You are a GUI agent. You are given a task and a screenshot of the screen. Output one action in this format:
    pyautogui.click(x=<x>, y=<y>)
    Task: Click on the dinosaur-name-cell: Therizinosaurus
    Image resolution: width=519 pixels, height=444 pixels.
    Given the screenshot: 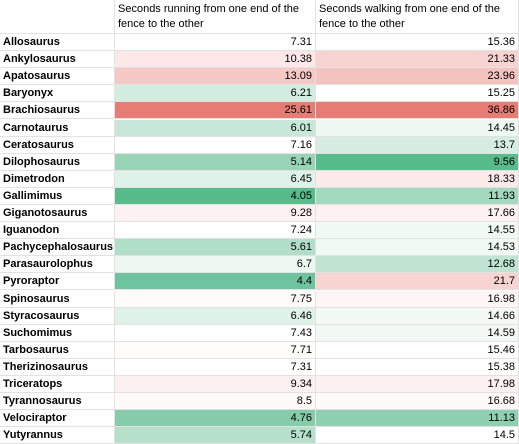 What is the action you would take?
    pyautogui.click(x=57, y=367)
    